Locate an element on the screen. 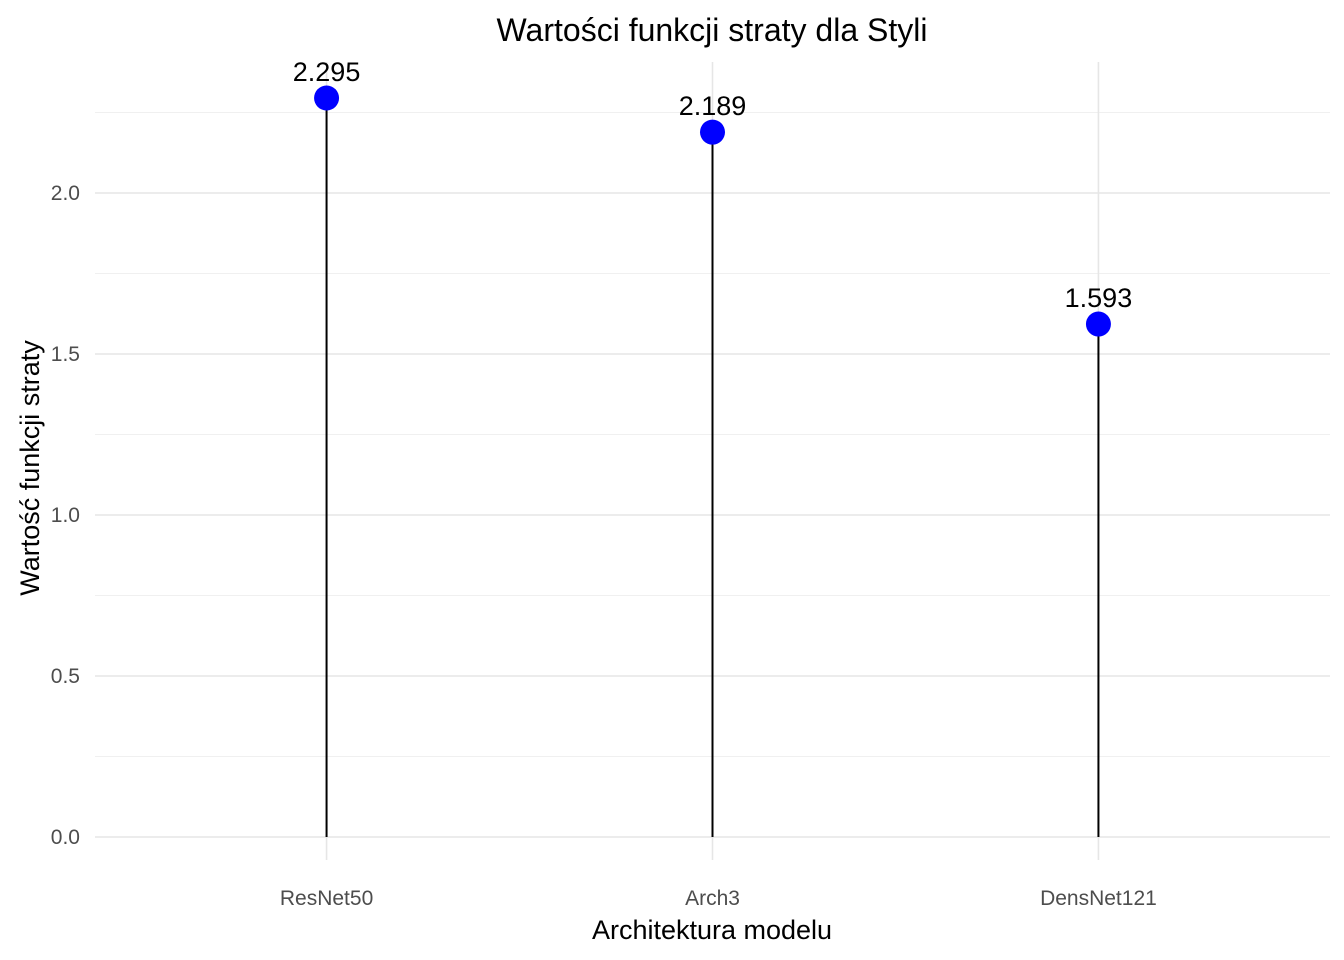  chart-title: Wartości funkcji straty dla Styli is located at coordinates (712, 30).